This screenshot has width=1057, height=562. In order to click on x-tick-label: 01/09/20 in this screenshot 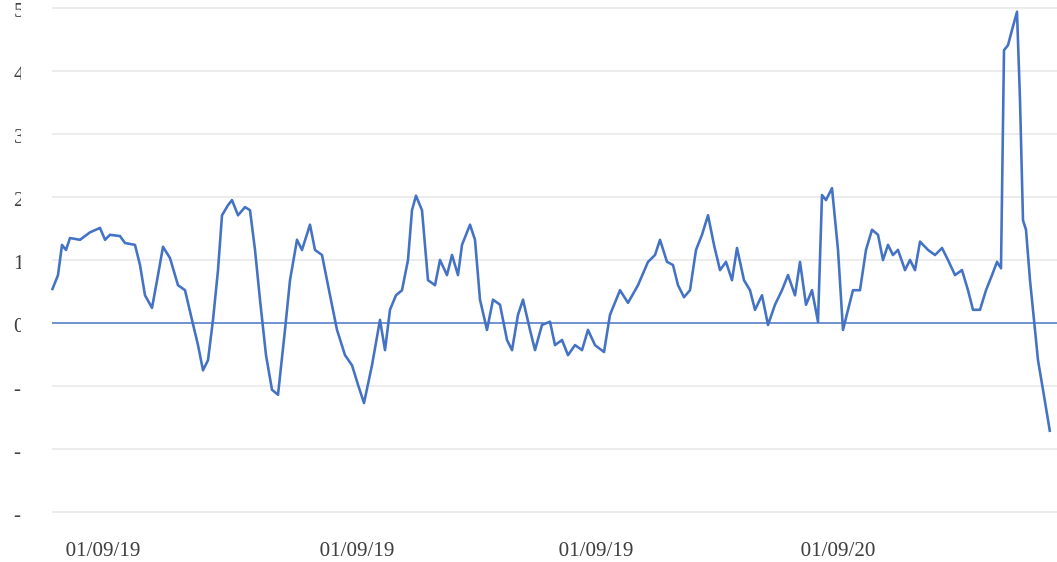, I will do `click(838, 549)`.